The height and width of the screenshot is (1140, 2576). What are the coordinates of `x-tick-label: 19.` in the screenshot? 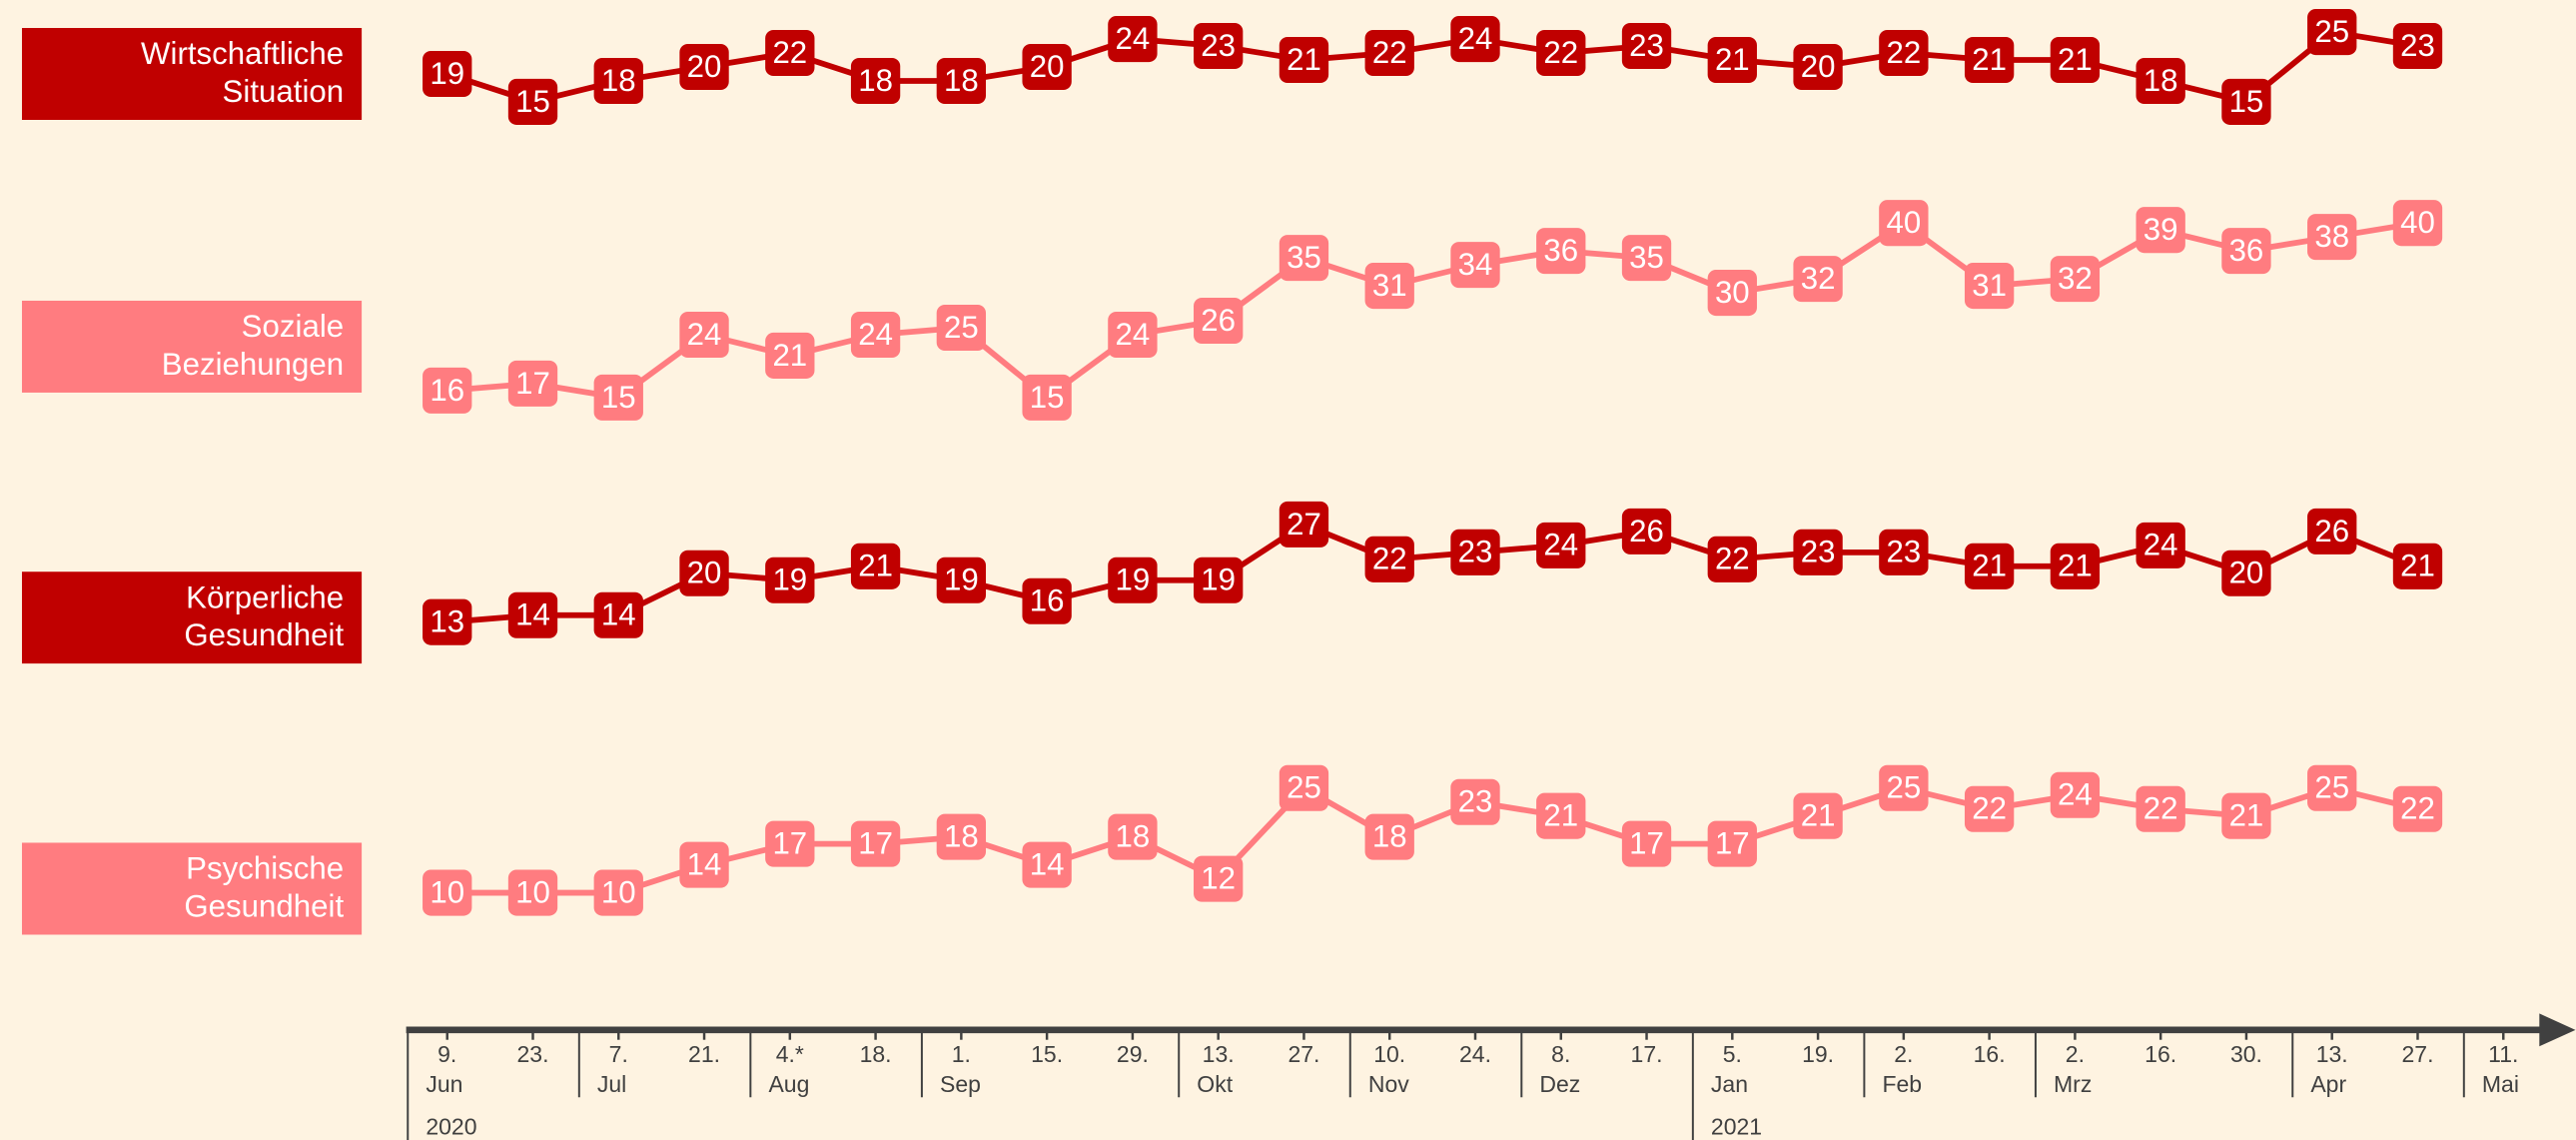 It's located at (1818, 1054).